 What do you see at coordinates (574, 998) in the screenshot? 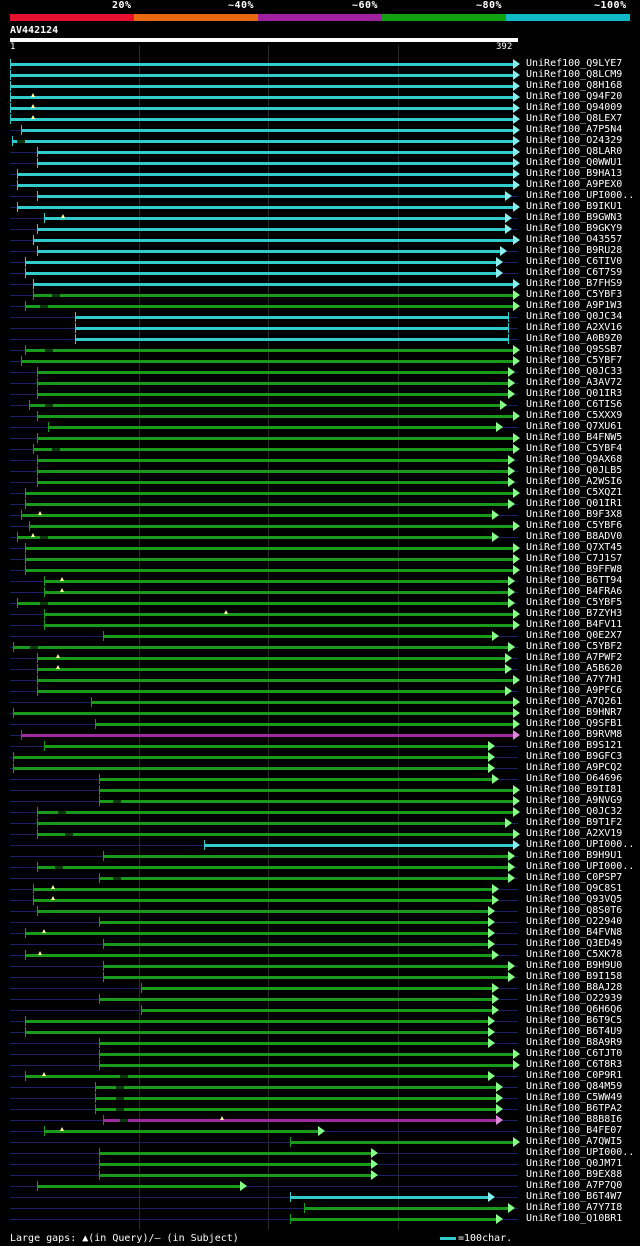
I see `hit-label: UniRef100_O22939` at bounding box center [574, 998].